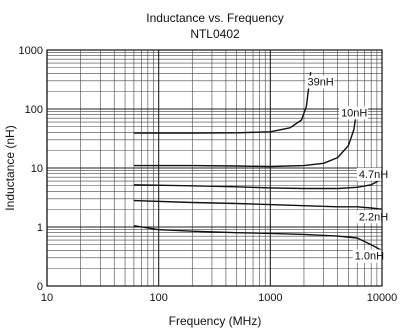 This screenshot has width=400, height=333. I want to click on x-tick-labels: 10 100 1000 10000, so click(219, 298).